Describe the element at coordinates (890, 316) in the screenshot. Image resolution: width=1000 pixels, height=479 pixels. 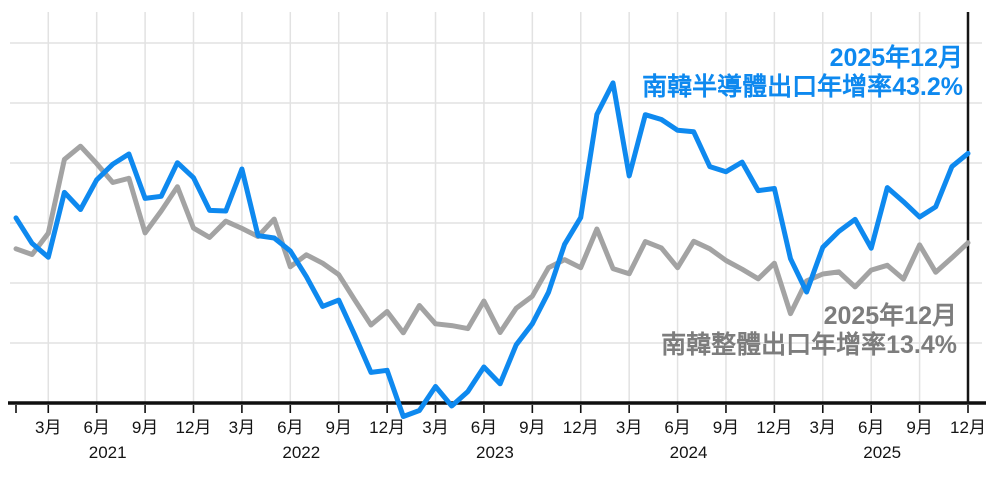
I see `annotation-total-date: 2025年12月` at that location.